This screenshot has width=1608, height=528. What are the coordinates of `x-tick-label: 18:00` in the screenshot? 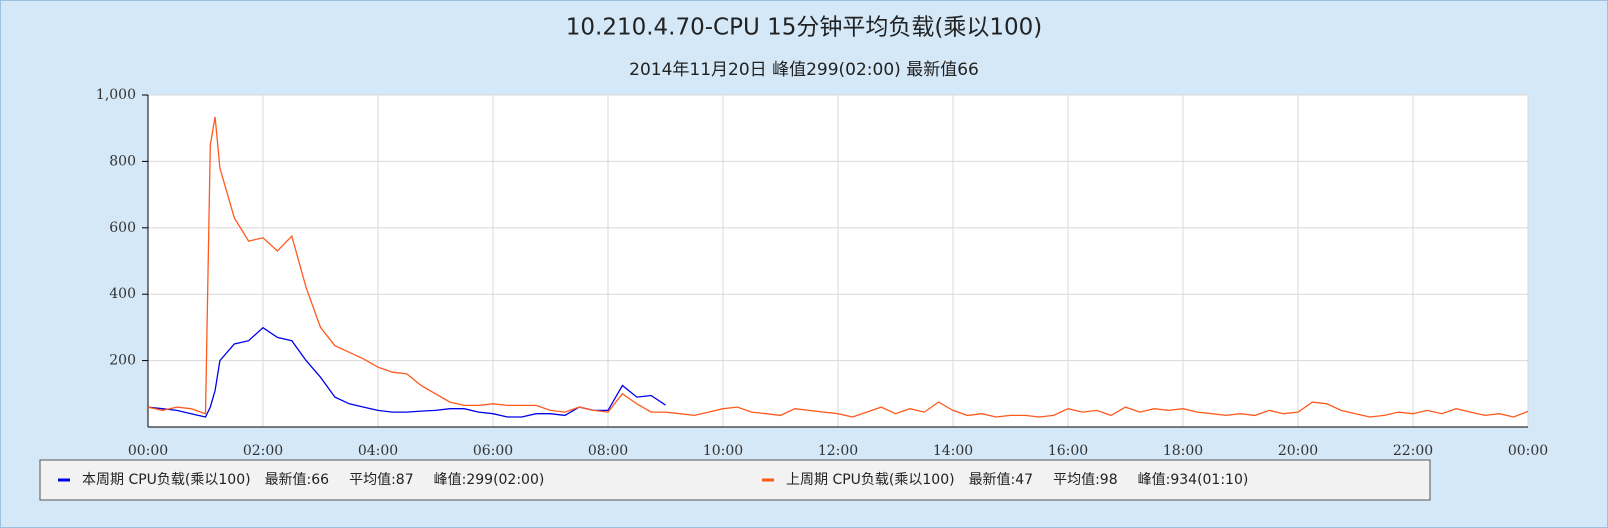 It's located at (1183, 451).